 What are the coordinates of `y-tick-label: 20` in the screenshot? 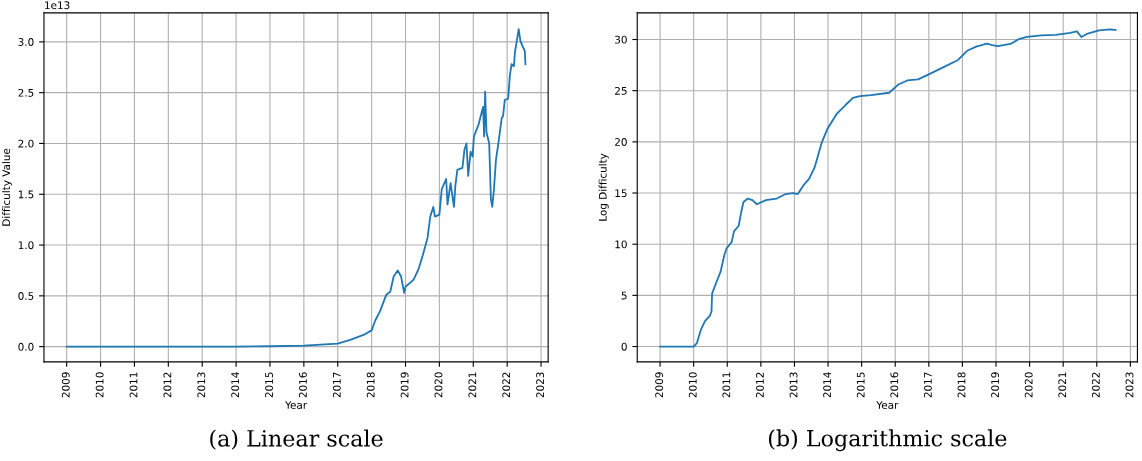 It's located at (621, 142).